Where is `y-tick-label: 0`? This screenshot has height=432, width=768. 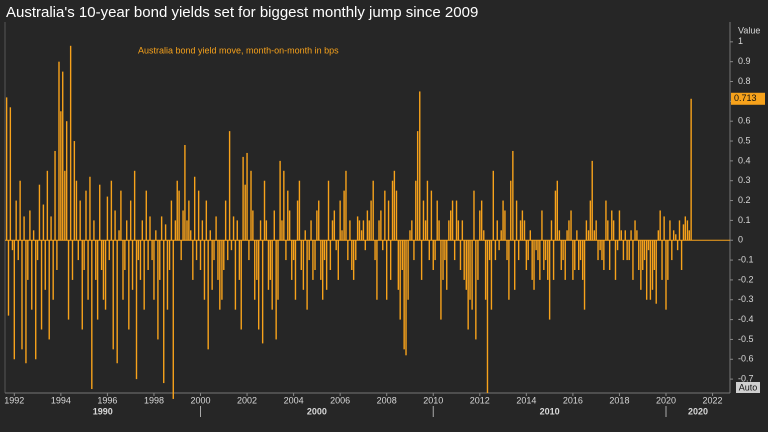 y-tick-label: 0 is located at coordinates (740, 240).